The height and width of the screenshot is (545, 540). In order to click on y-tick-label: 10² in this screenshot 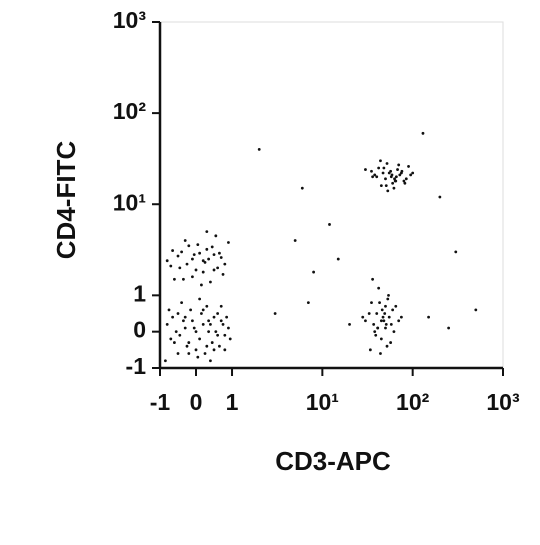, I will do `click(130, 111)`.